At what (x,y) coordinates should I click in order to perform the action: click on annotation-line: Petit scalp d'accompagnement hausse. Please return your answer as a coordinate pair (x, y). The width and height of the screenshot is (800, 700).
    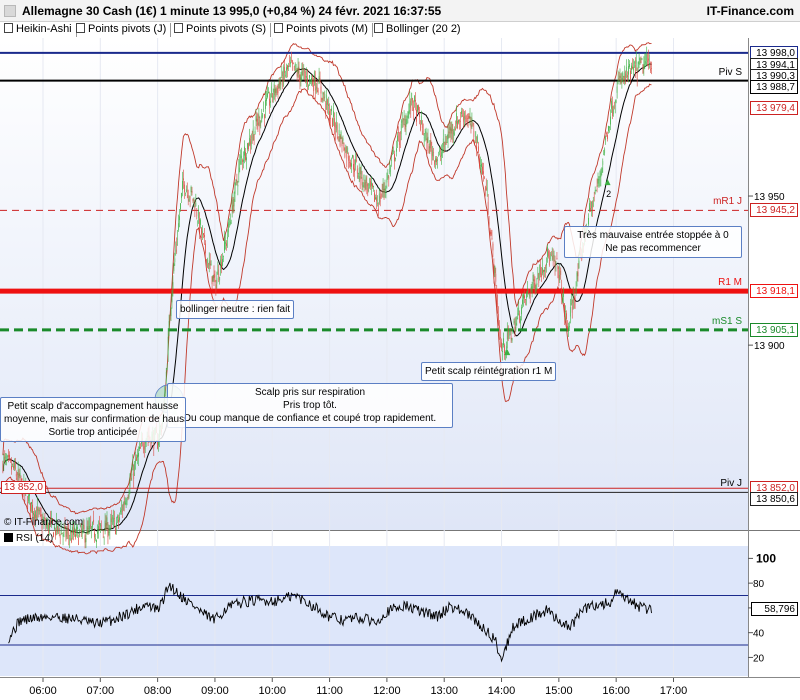
    Looking at the image, I should click on (93, 406).